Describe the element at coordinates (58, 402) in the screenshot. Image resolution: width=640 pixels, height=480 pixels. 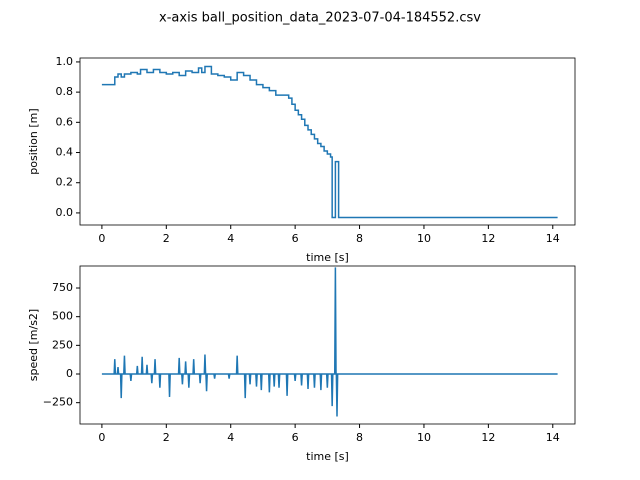
I see `y-tick-label: −250` at that location.